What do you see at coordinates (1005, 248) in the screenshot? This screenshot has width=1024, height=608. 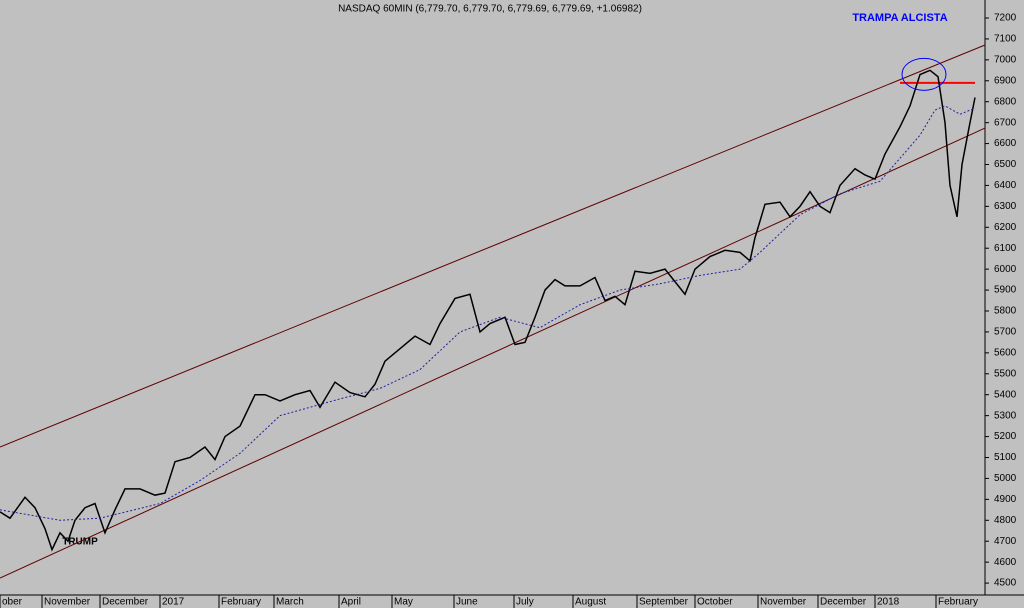 I see `y-tick-label: 6100` at bounding box center [1005, 248].